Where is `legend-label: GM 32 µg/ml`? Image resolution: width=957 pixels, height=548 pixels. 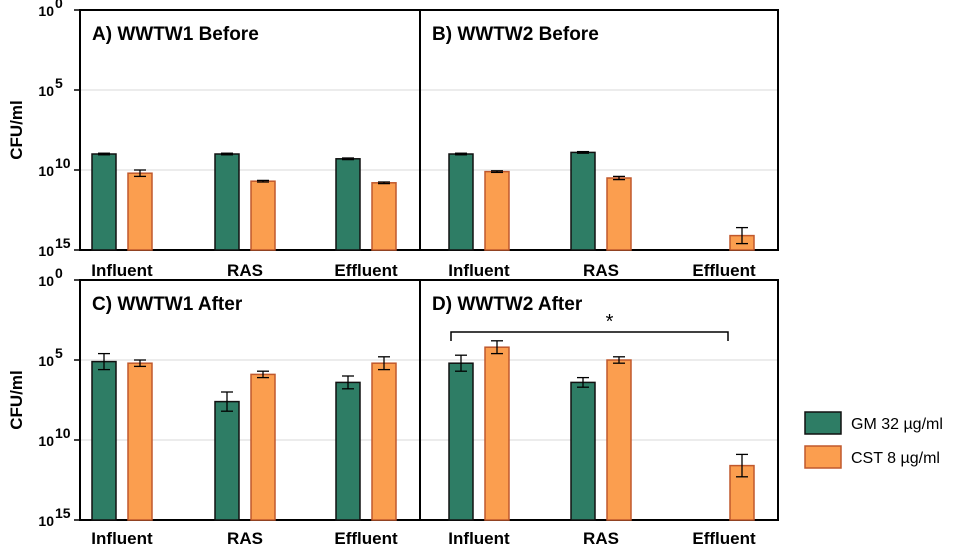 legend-label: GM 32 µg/ml is located at coordinates (897, 424).